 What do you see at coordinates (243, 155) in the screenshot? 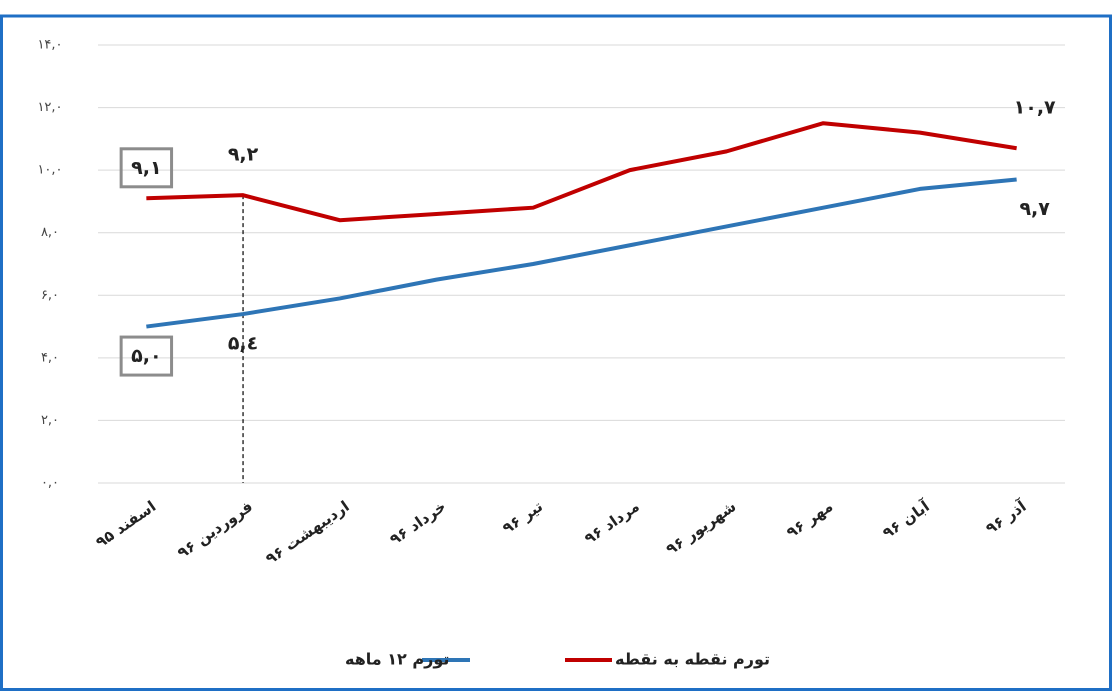
I see `data-label: ۹,۲` at bounding box center [243, 155].